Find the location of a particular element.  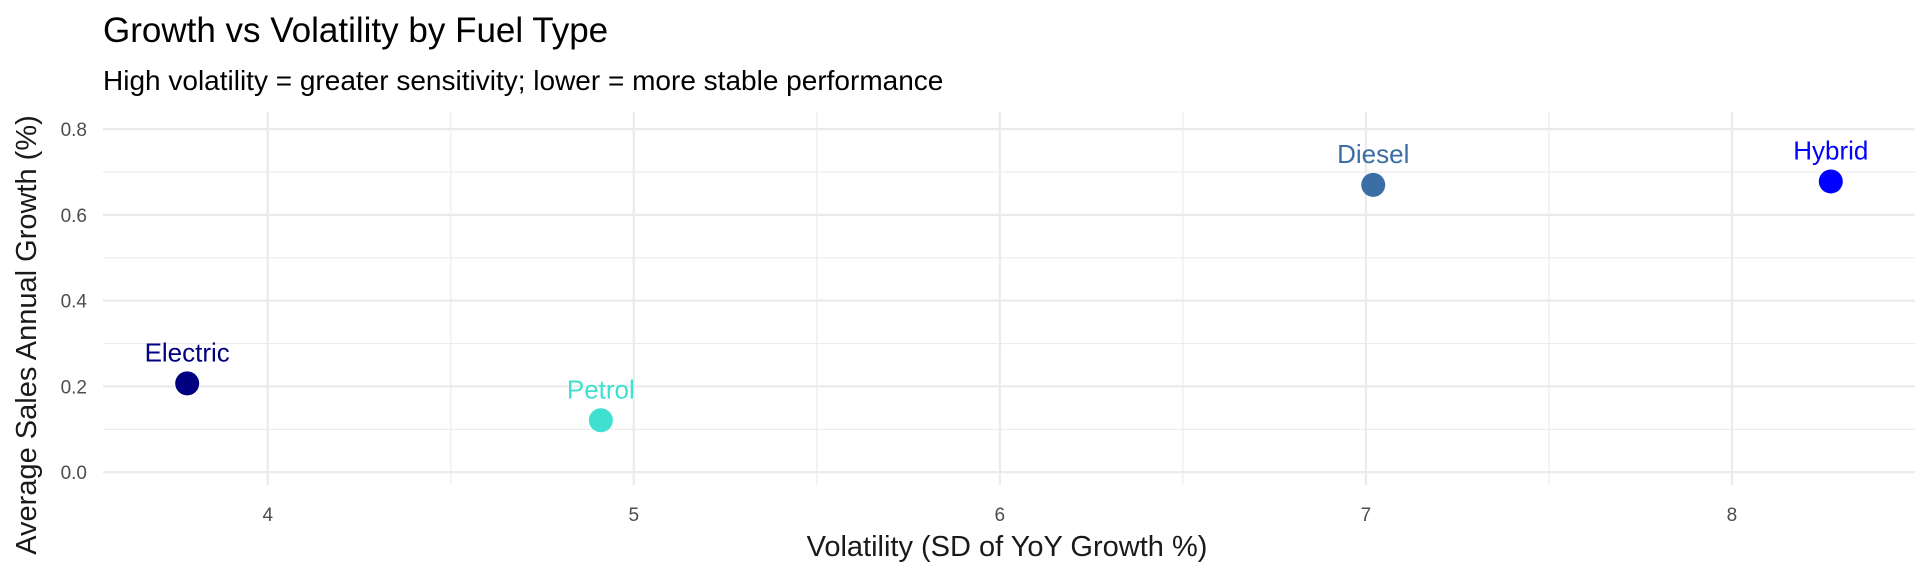

x-tick-label: 8 is located at coordinates (1732, 515).